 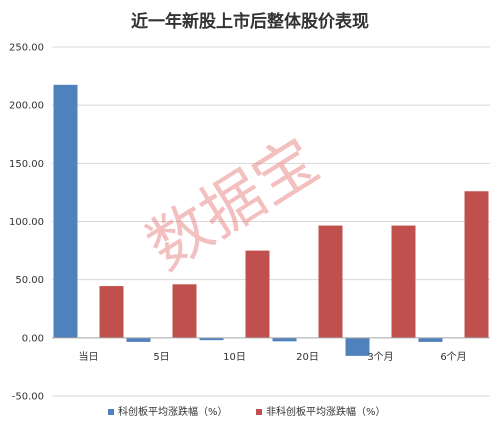 I want to click on y-tick-label: 50.00, so click(x=29, y=280).